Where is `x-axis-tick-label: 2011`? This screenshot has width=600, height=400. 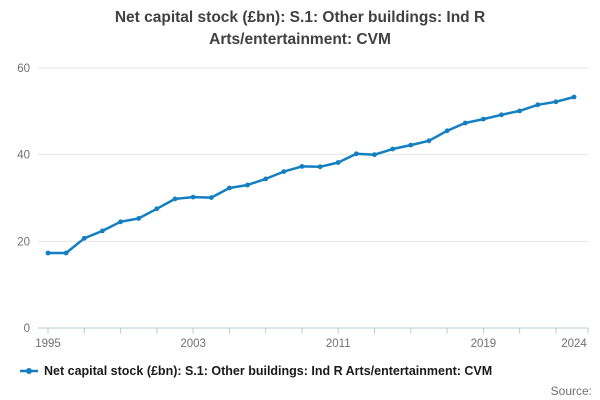 x-axis-tick-label: 2011 is located at coordinates (338, 344).